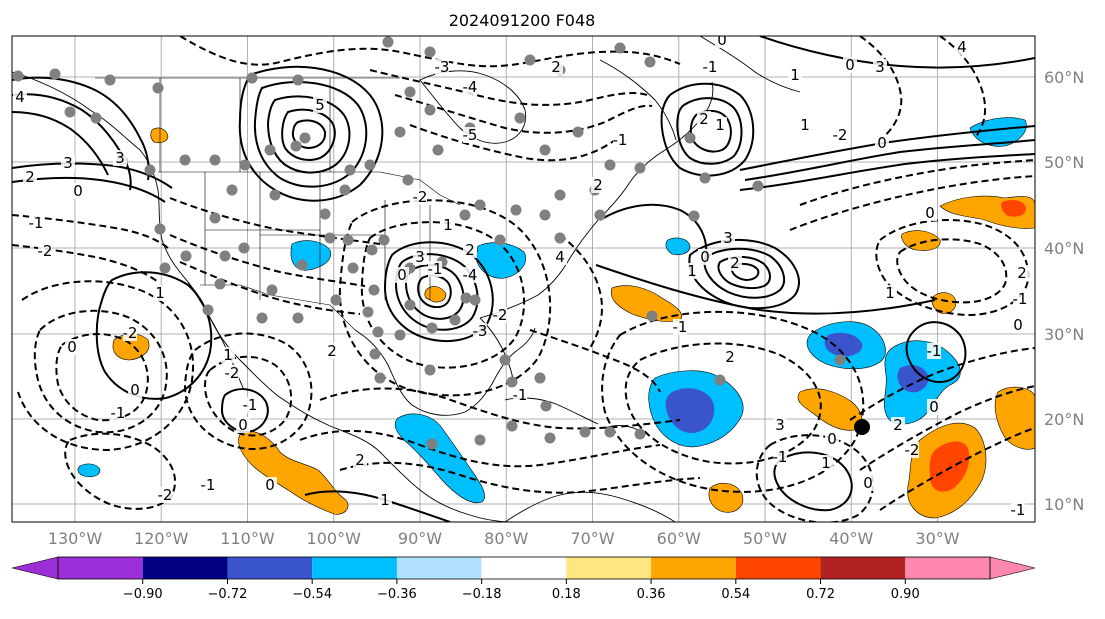 The image size is (1105, 619). What do you see at coordinates (89, 470) in the screenshot?
I see `shade-blue-pacific-small` at bounding box center [89, 470].